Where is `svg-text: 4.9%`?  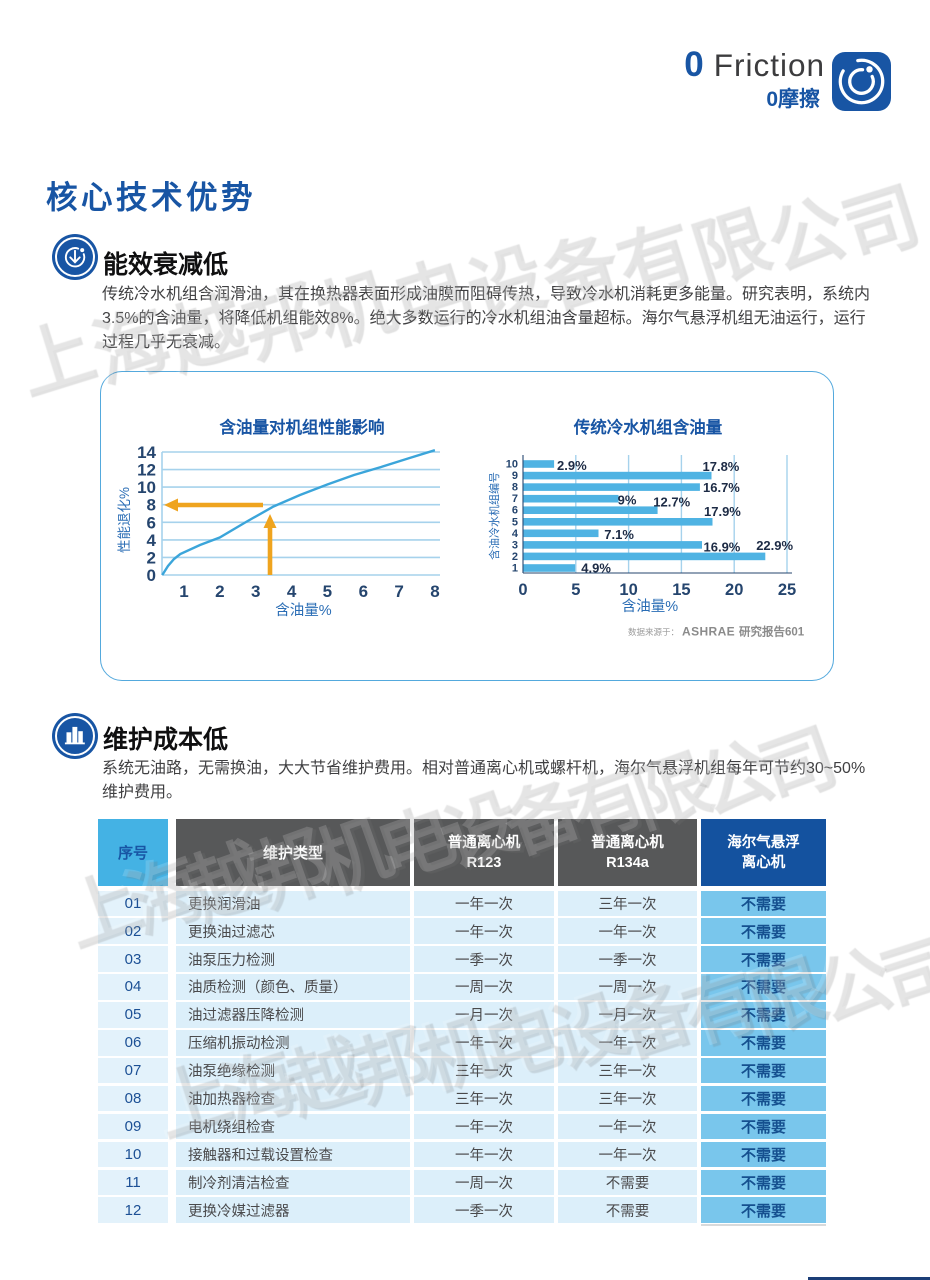
svg-text: 4.9% is located at coordinates (596, 568).